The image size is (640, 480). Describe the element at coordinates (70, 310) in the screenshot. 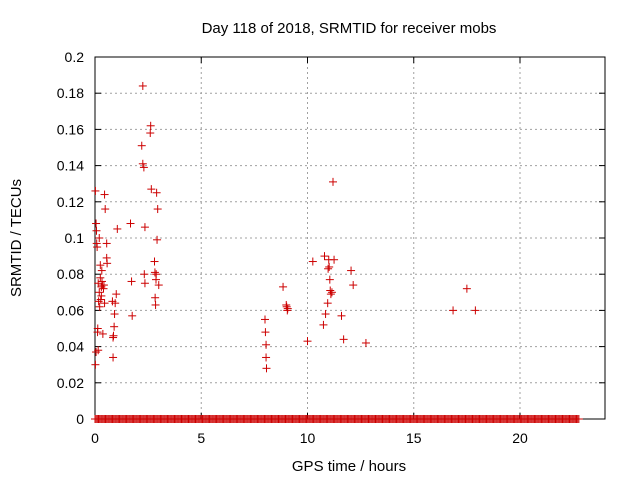

I see `y-tick-label: 0.06` at that location.